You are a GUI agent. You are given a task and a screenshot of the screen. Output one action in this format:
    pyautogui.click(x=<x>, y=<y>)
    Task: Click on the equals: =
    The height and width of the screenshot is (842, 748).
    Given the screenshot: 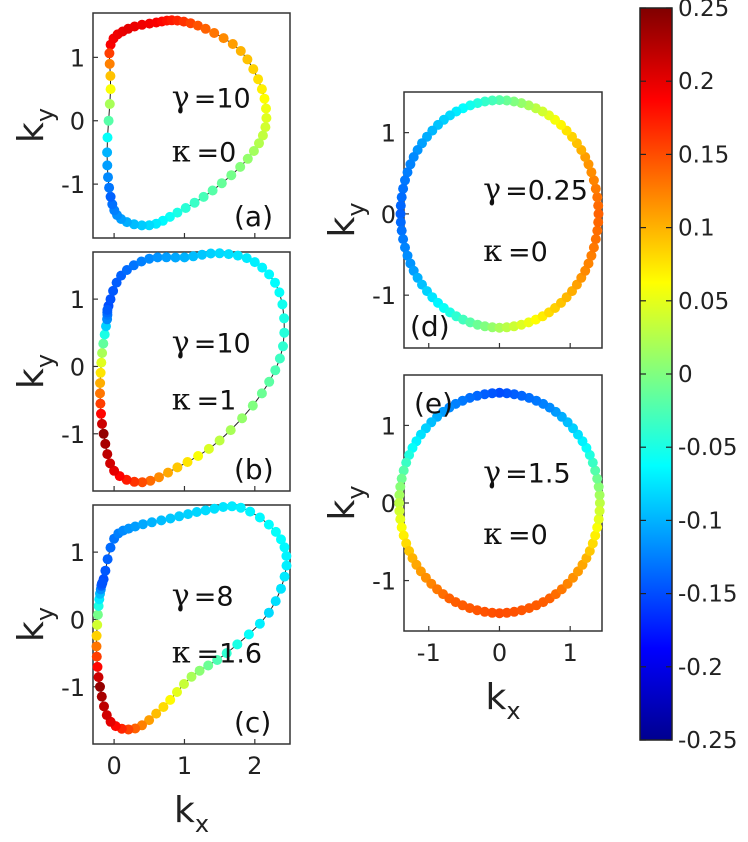 What is the action you would take?
    pyautogui.click(x=205, y=343)
    